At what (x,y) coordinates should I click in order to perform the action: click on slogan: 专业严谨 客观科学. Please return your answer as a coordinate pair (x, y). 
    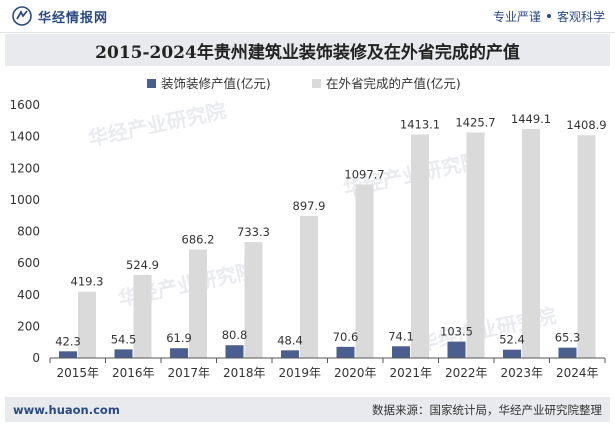
    Looking at the image, I should click on (549, 16).